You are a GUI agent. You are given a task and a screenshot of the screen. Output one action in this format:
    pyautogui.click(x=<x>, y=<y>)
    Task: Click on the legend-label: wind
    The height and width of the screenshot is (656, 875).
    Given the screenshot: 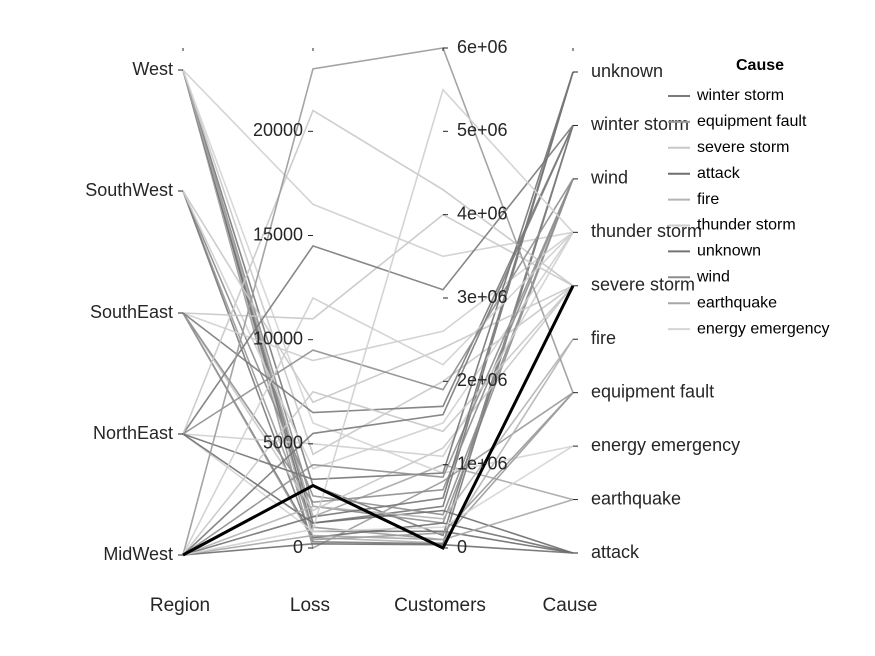 What is the action you would take?
    pyautogui.click(x=713, y=277)
    